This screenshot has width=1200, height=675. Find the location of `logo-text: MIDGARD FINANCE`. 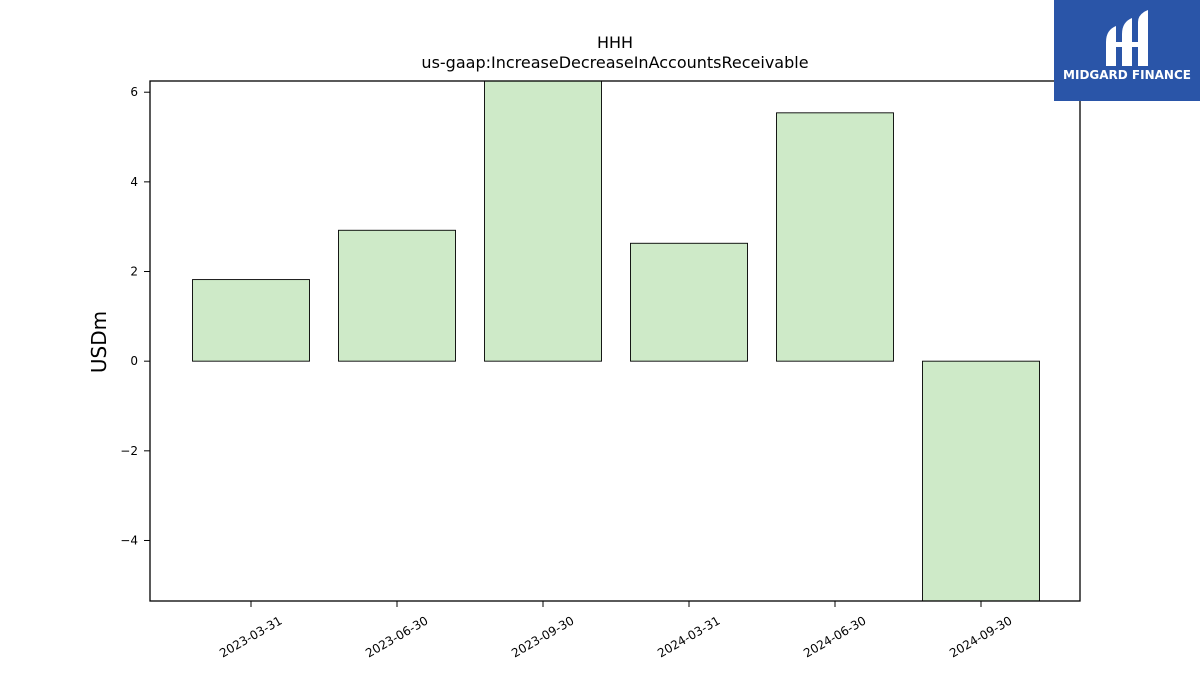

logo-text: MIDGARD FINANCE is located at coordinates (1127, 75).